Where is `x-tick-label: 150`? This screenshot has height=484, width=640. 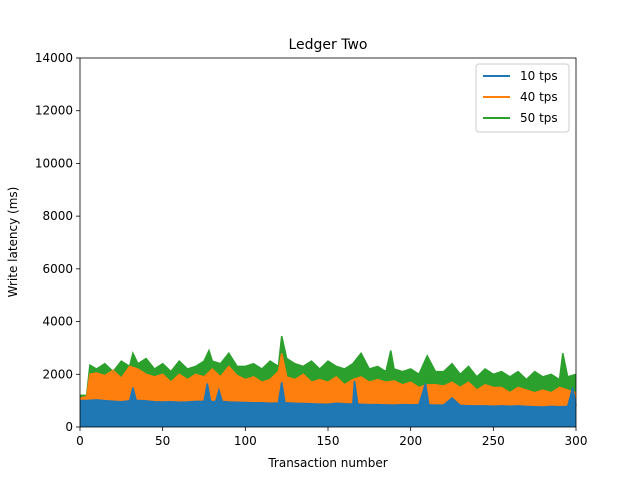
x-tick-label: 150 is located at coordinates (328, 441).